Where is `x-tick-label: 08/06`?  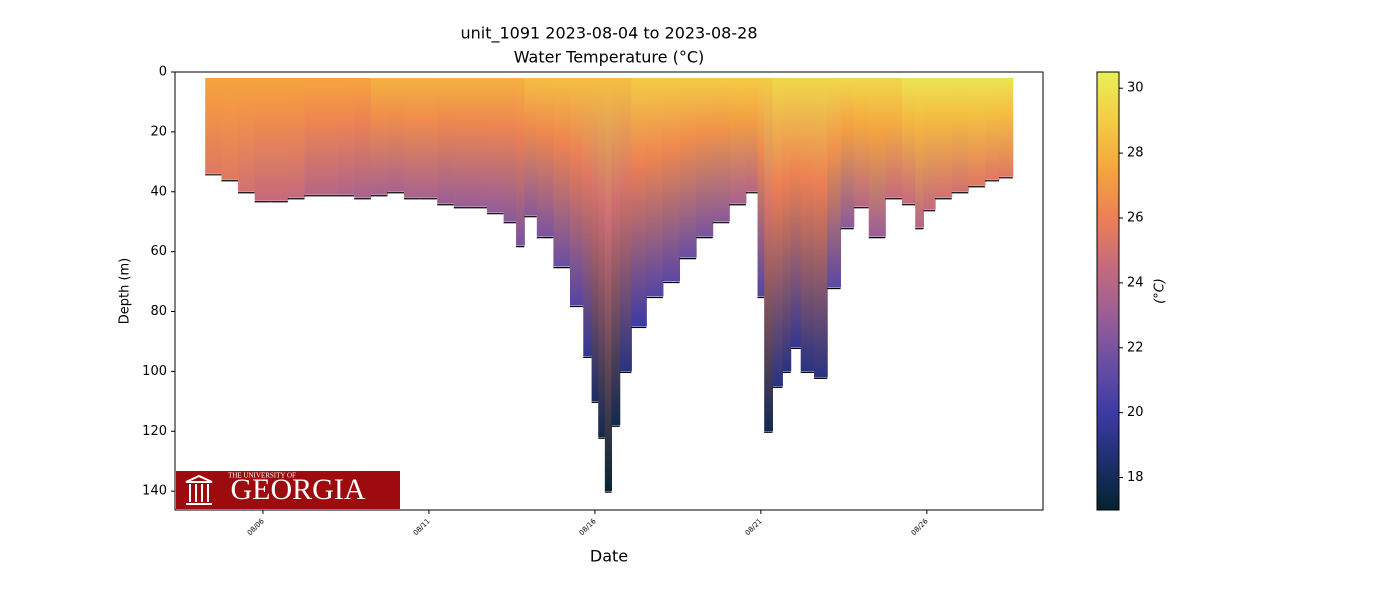 x-tick-label: 08/06 is located at coordinates (256, 527).